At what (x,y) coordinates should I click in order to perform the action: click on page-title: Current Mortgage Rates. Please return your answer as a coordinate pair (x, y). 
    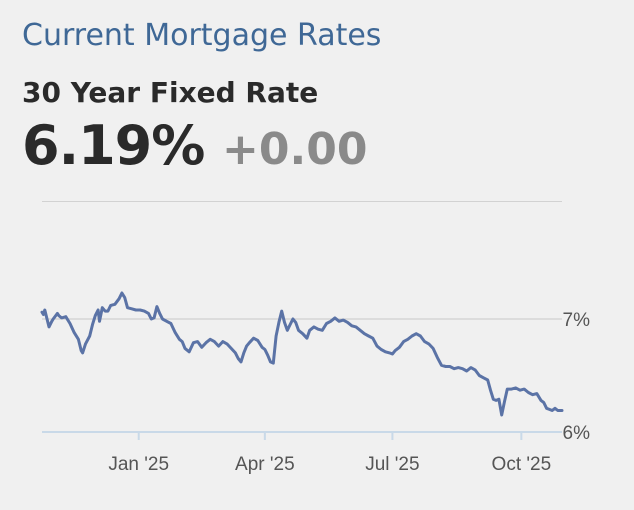
    Looking at the image, I should click on (202, 35).